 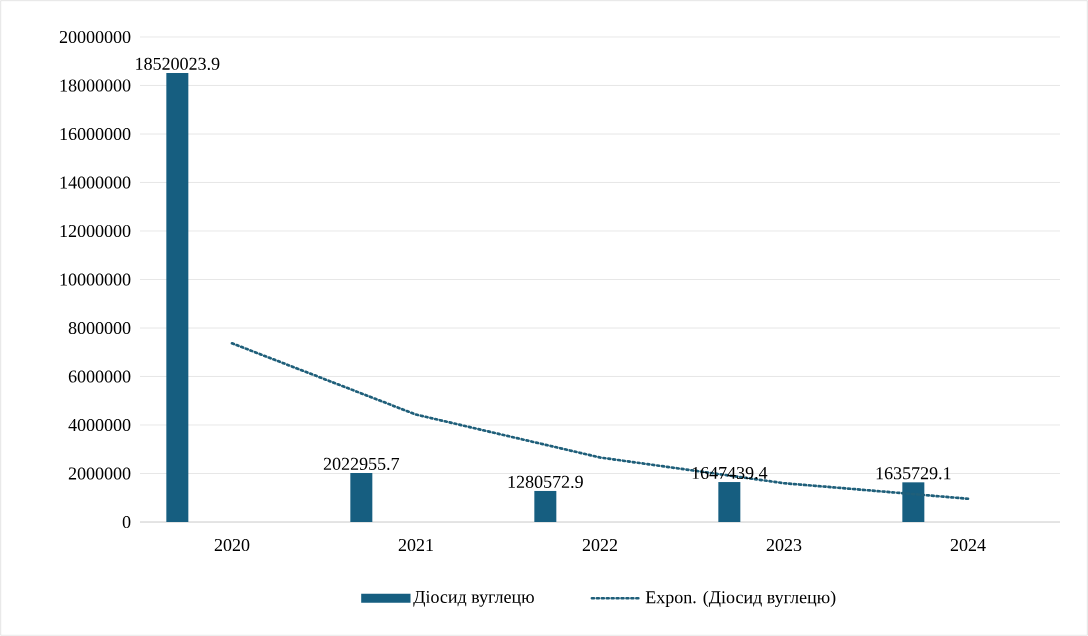 I want to click on data-label: 2022955.7, so click(x=361, y=464).